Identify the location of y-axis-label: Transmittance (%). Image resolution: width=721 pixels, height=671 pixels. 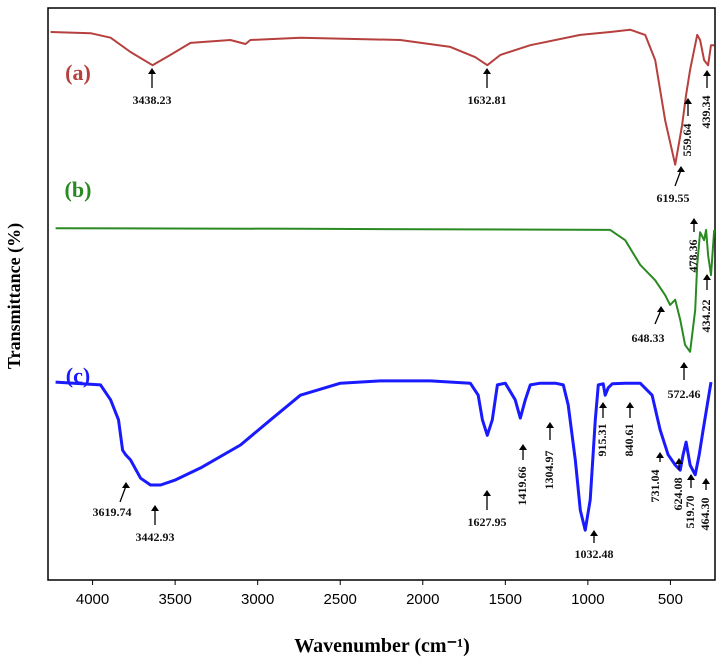
(14, 296).